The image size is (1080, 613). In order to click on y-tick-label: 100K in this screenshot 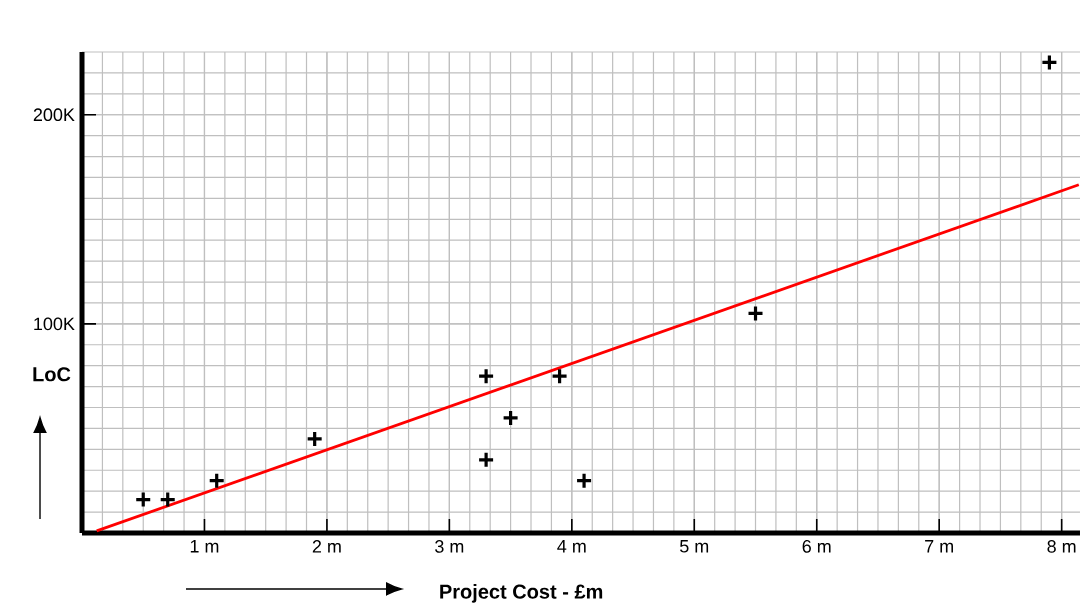, I will do `click(54, 324)`.